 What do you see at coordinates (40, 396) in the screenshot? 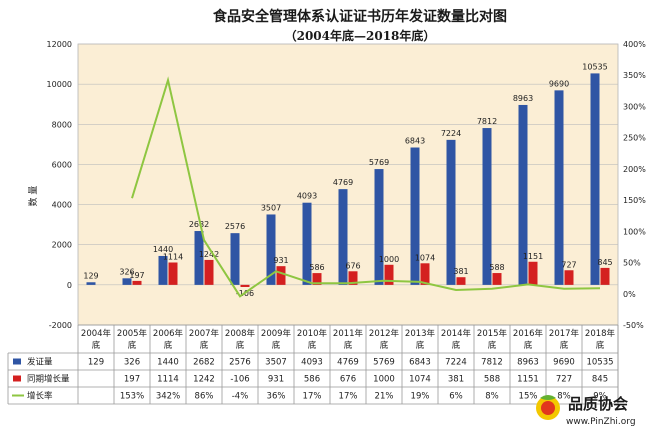
I see `table-row-label: 增长率` at bounding box center [40, 396].